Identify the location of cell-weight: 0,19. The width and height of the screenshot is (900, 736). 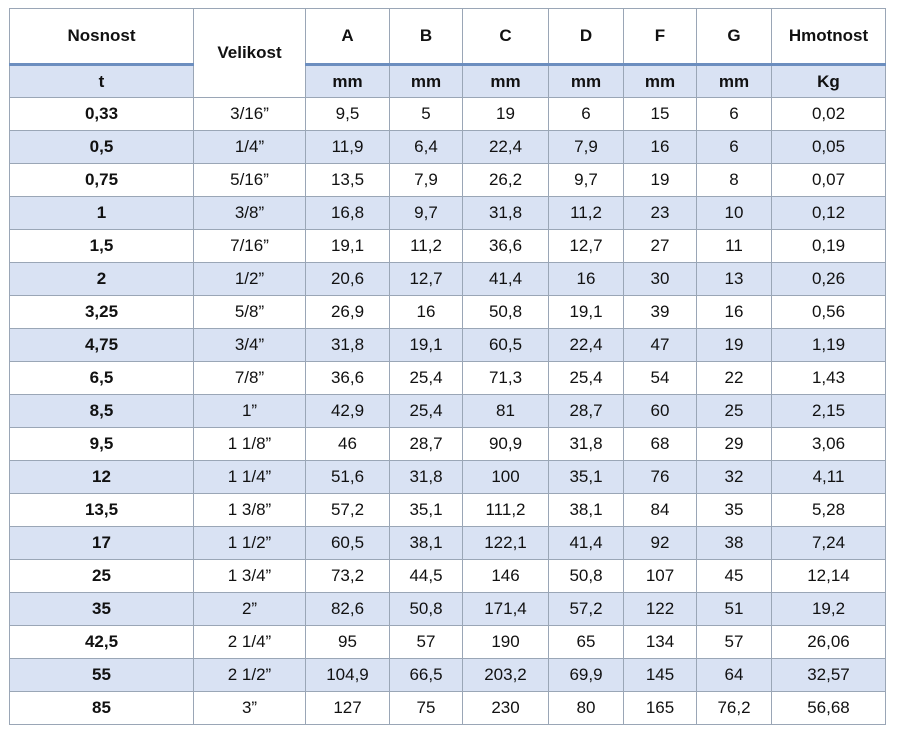
(828, 246).